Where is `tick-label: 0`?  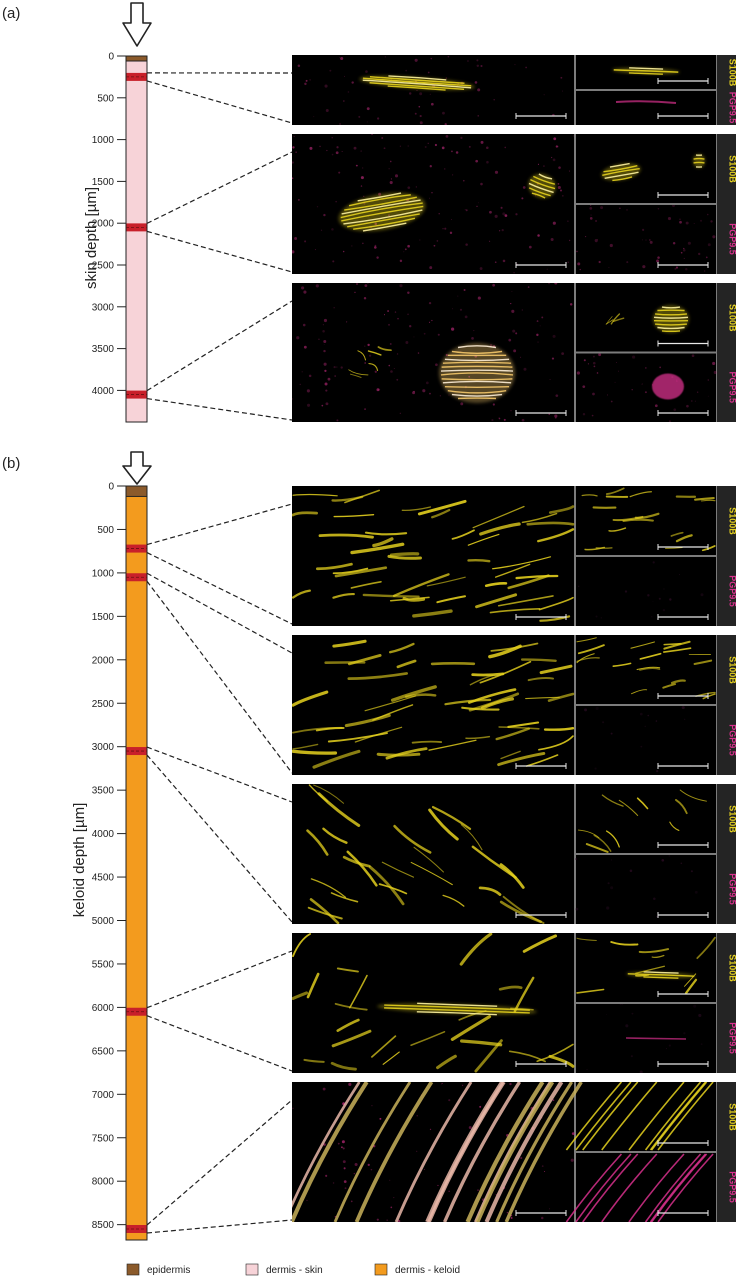 tick-label: 0 is located at coordinates (111, 487).